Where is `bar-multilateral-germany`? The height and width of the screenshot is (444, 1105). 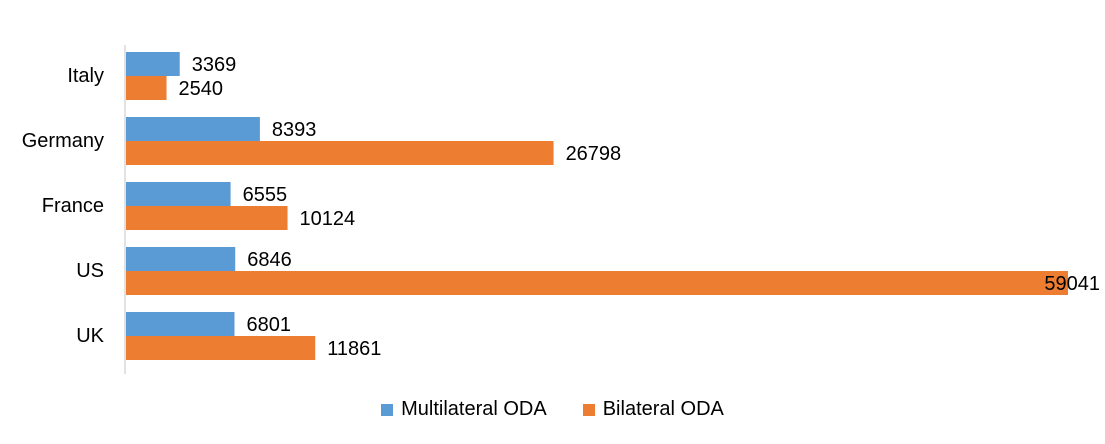
bar-multilateral-germany is located at coordinates (193, 129).